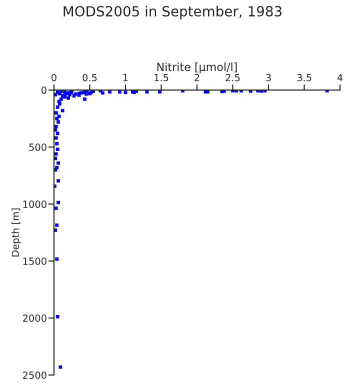 The width and height of the screenshot is (345, 384). What do you see at coordinates (16, 232) in the screenshot?
I see `y-axis-title: Depth [m]` at bounding box center [16, 232].